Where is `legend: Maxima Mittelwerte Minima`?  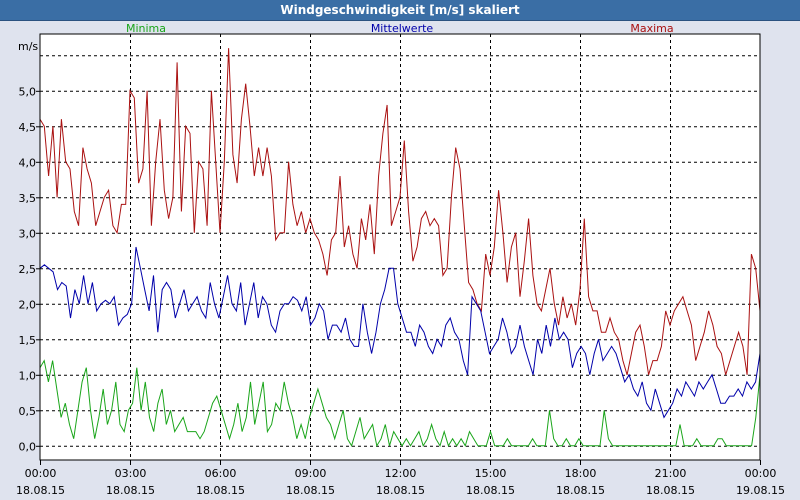
legend: Maxima Mittelwerte Minima is located at coordinates (400, 28).